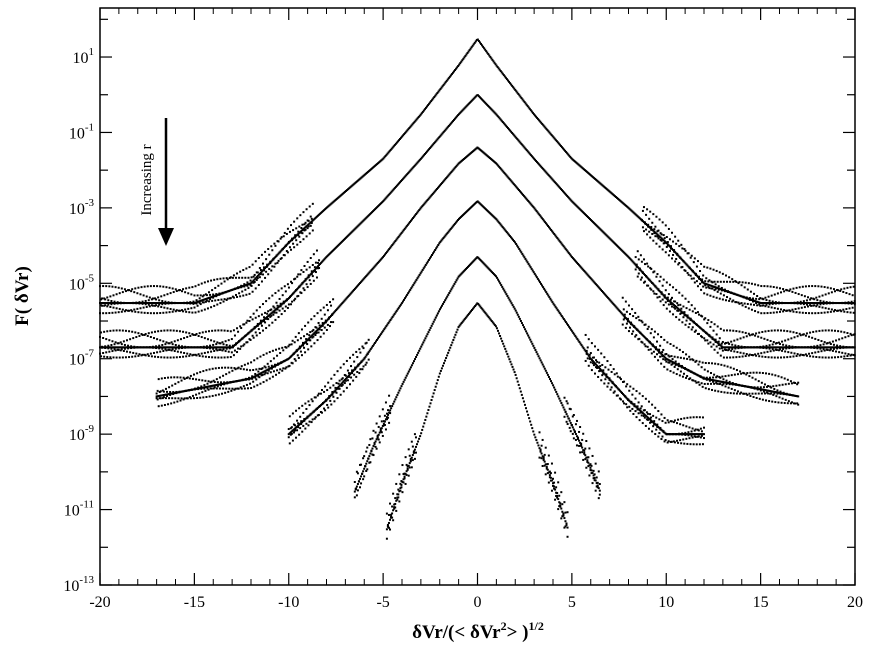  I want to click on y-tick-label: 10-3, so click(82, 207).